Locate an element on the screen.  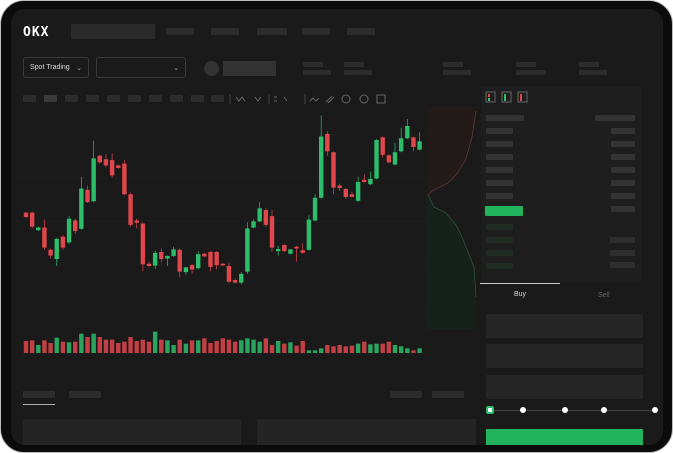
fullscreen-icon is located at coordinates (381, 99).